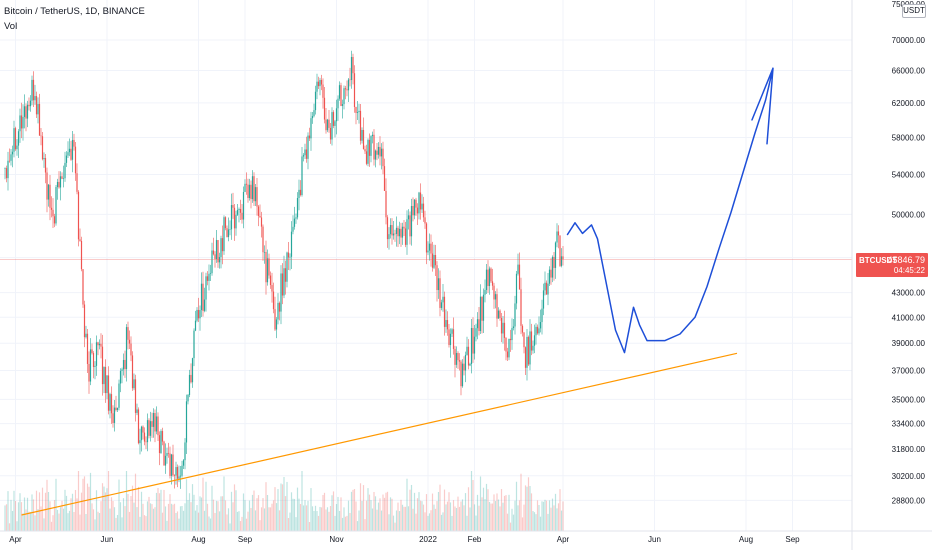 The height and width of the screenshot is (550, 932). What do you see at coordinates (284, 501) in the screenshot?
I see `volume-bars` at bounding box center [284, 501].